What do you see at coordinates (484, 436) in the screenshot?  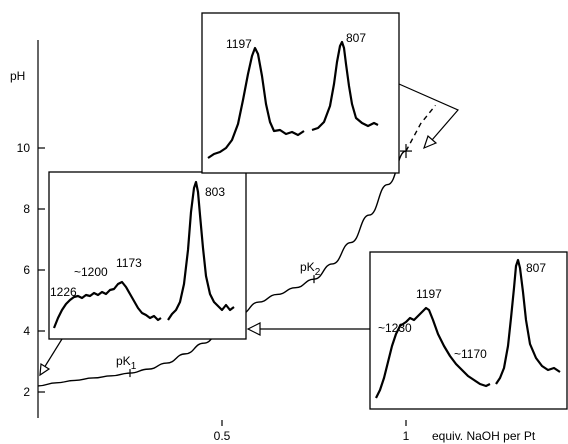 I see `x-axis-label: equiv. NaOH per Pt` at bounding box center [484, 436].